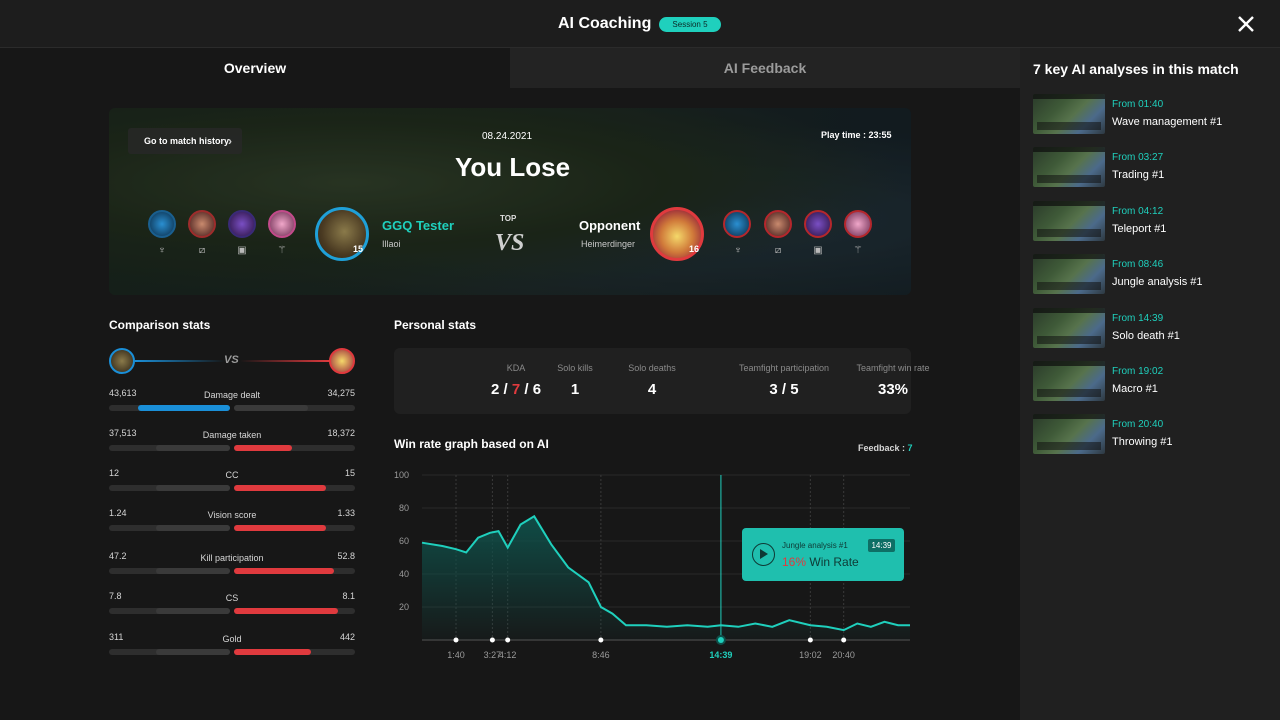 The width and height of the screenshot is (1280, 720). What do you see at coordinates (652, 380) in the screenshot?
I see `solo-deaths-stat: Solo deaths 4` at bounding box center [652, 380].